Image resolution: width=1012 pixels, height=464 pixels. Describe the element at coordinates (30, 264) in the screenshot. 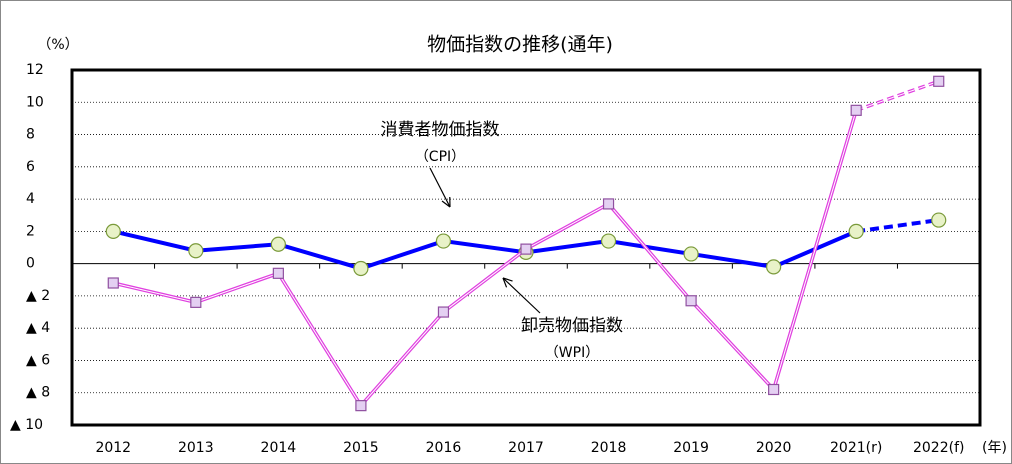

I see `y-tick-label: 0` at that location.